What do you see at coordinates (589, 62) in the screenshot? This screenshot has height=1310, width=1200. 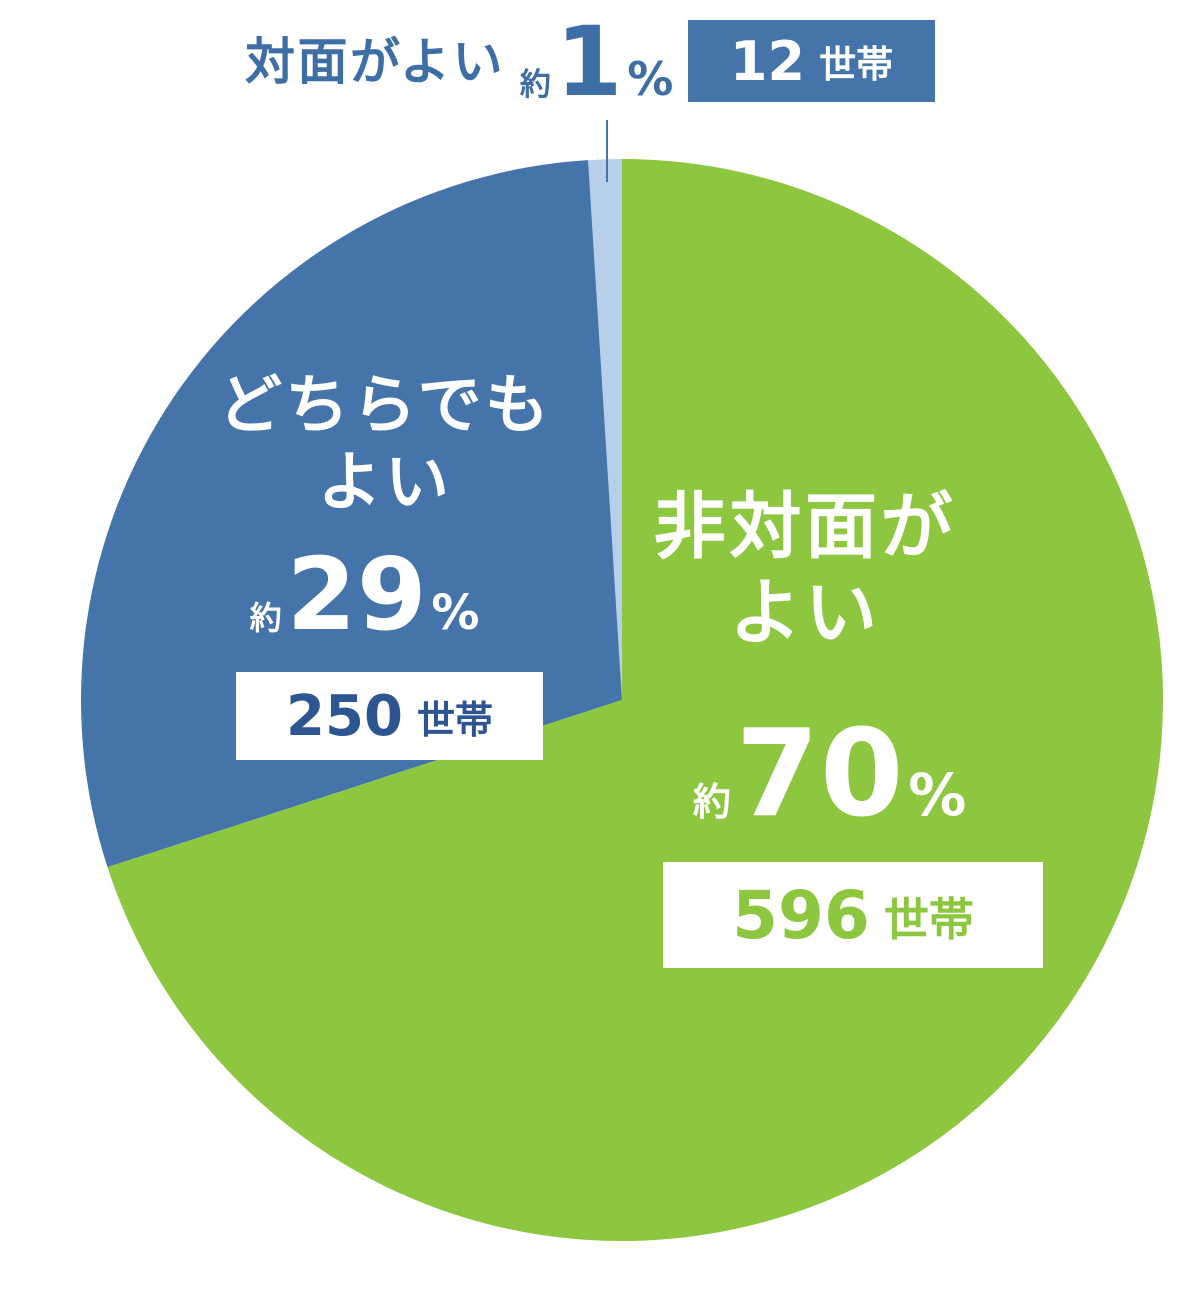 I see `percent-value: 1` at bounding box center [589, 62].